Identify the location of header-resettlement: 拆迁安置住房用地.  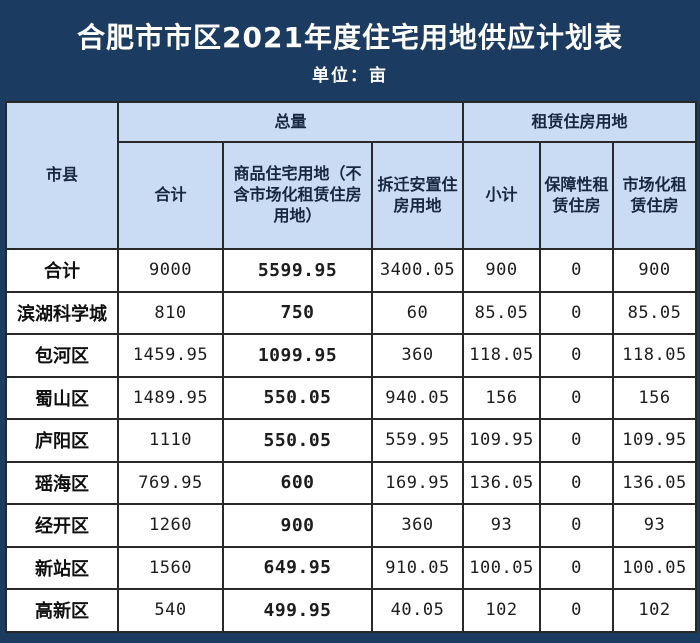
(417, 195).